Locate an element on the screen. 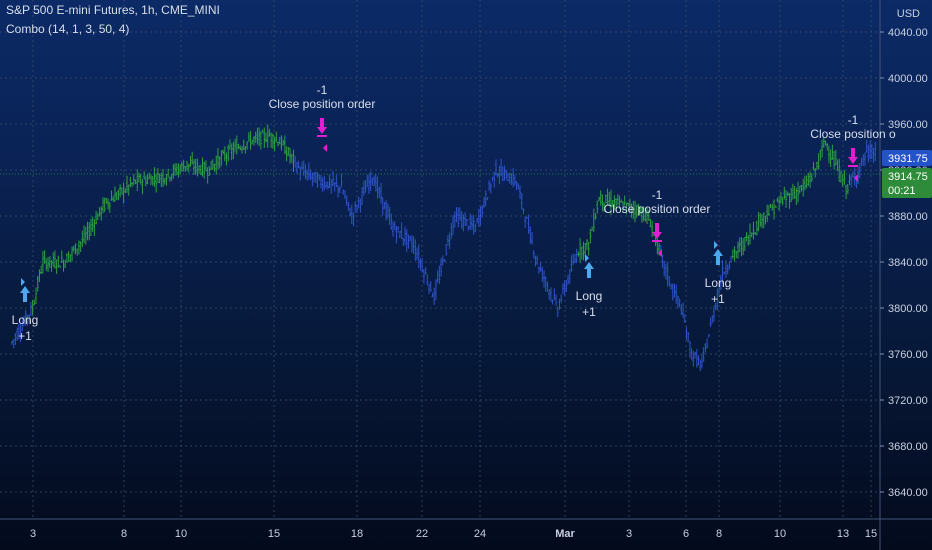  x-tick-label: 13 is located at coordinates (843, 534).